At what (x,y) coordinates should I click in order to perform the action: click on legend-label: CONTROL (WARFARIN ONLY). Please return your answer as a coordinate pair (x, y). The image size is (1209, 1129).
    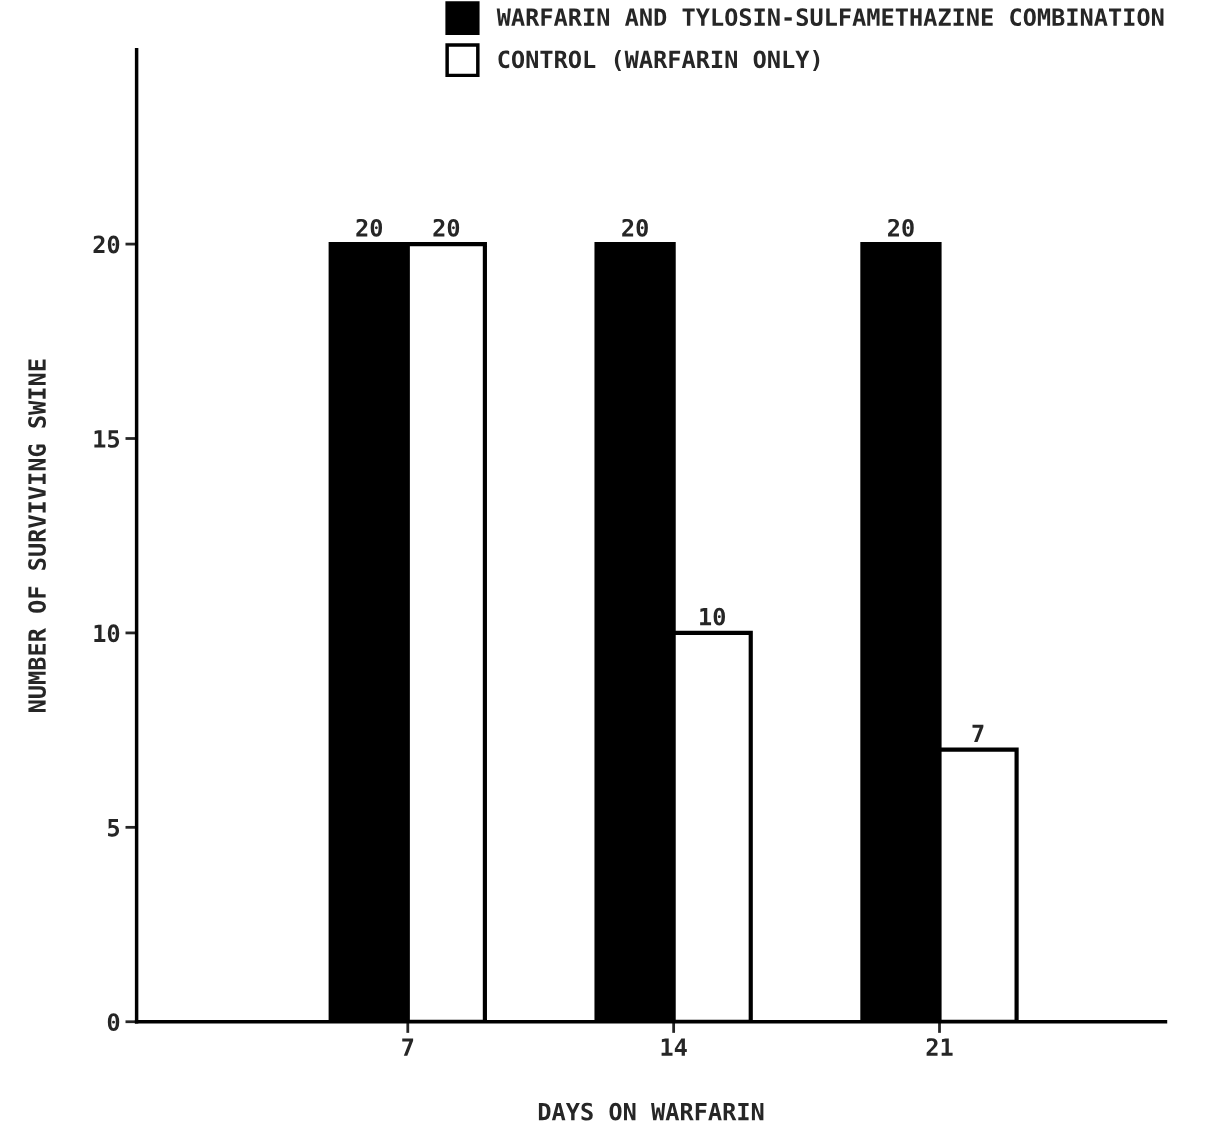
    Looking at the image, I should click on (659, 61).